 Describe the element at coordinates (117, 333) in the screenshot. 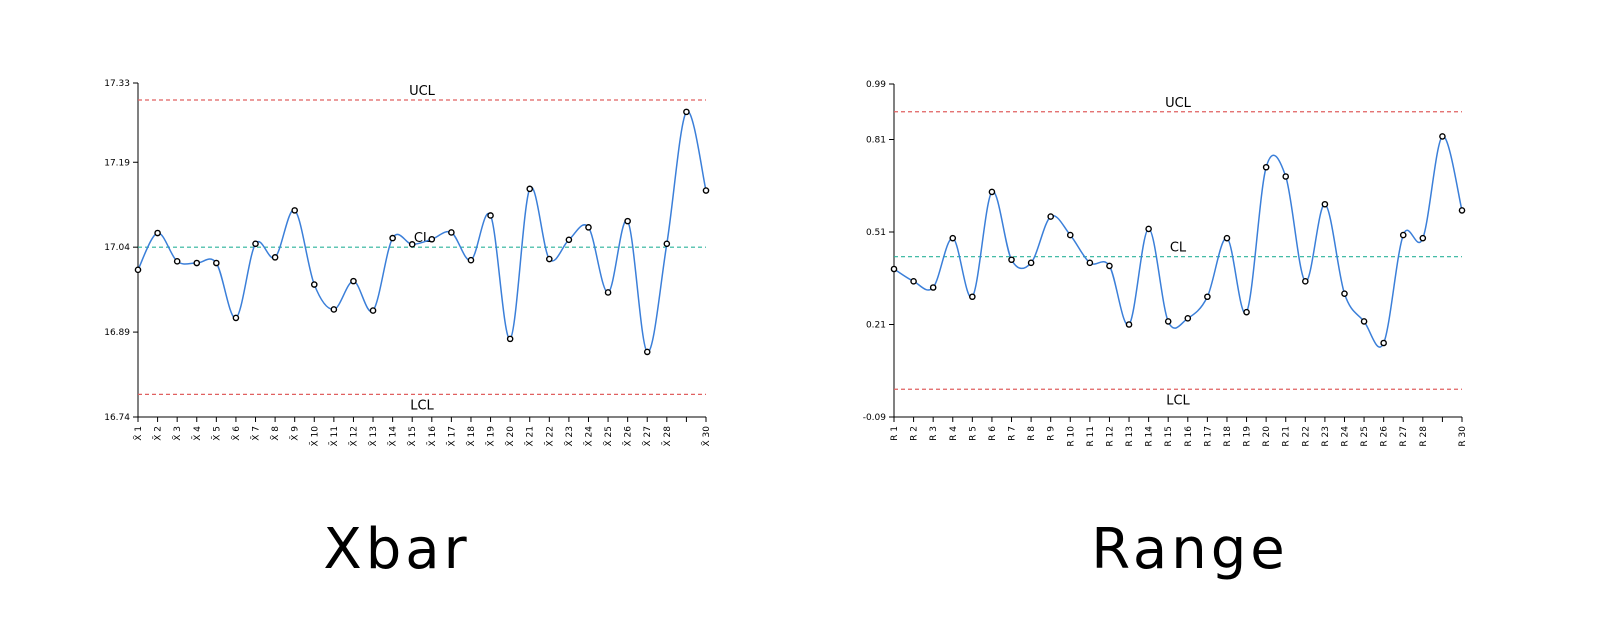

I see `y-tick-label: 16.89` at that location.